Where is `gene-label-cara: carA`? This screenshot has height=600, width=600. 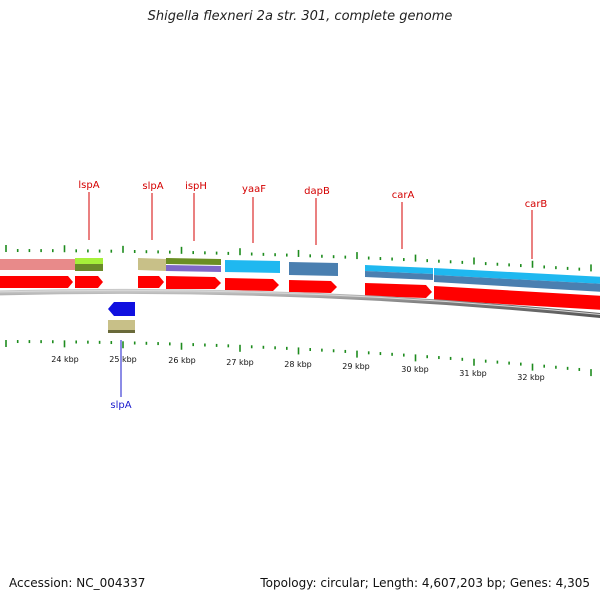 gene-label-cara: carA is located at coordinates (403, 195).